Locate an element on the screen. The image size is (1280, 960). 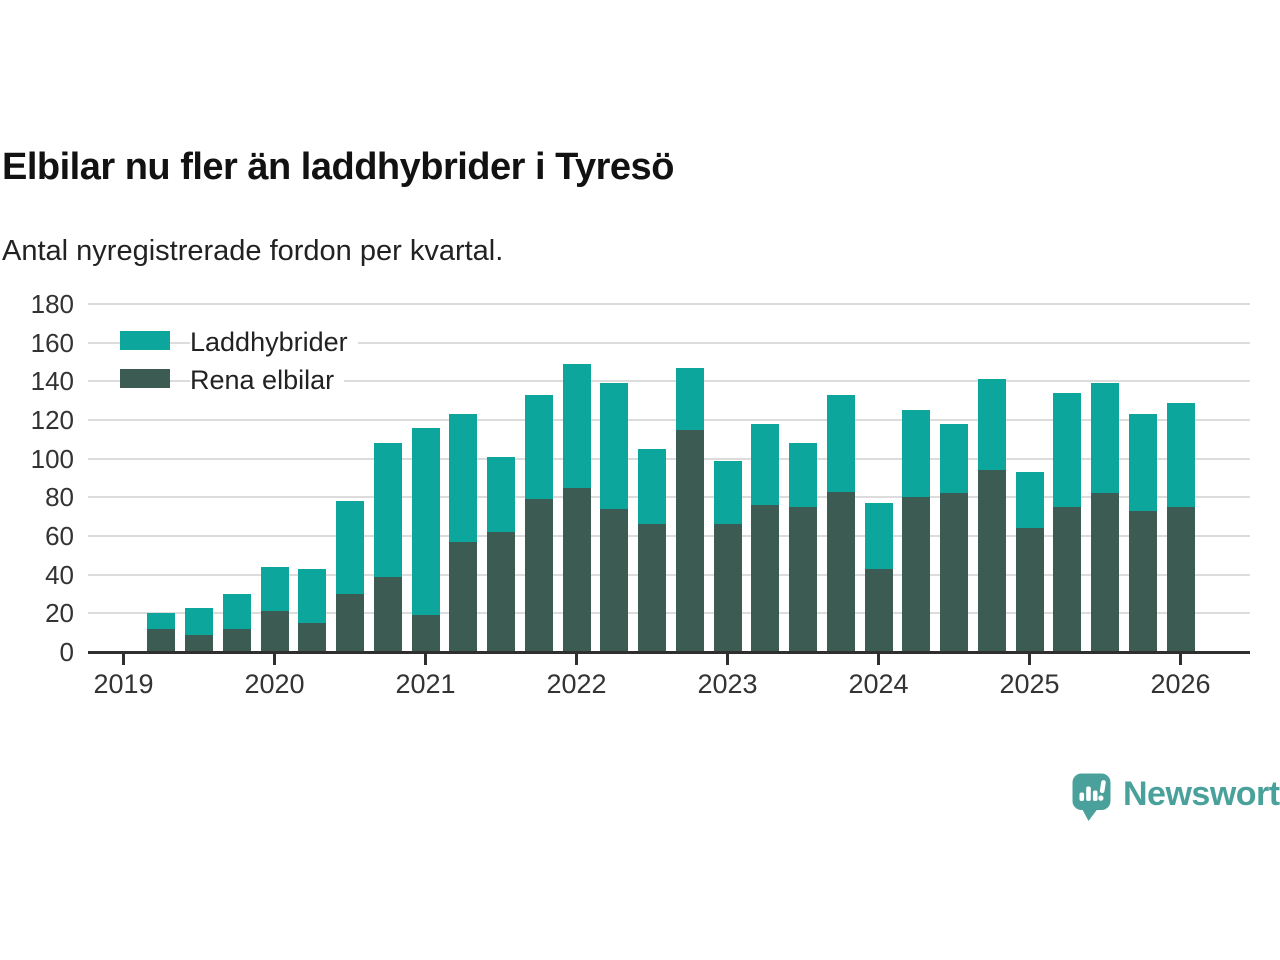
y-axis-tick-label: 80 is located at coordinates (59, 497).